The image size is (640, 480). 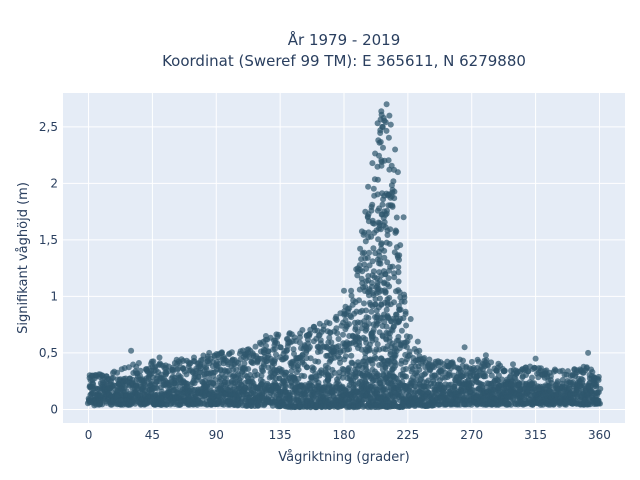 I want to click on x-axis-title: Vågriktning (grader), so click(x=343, y=457).